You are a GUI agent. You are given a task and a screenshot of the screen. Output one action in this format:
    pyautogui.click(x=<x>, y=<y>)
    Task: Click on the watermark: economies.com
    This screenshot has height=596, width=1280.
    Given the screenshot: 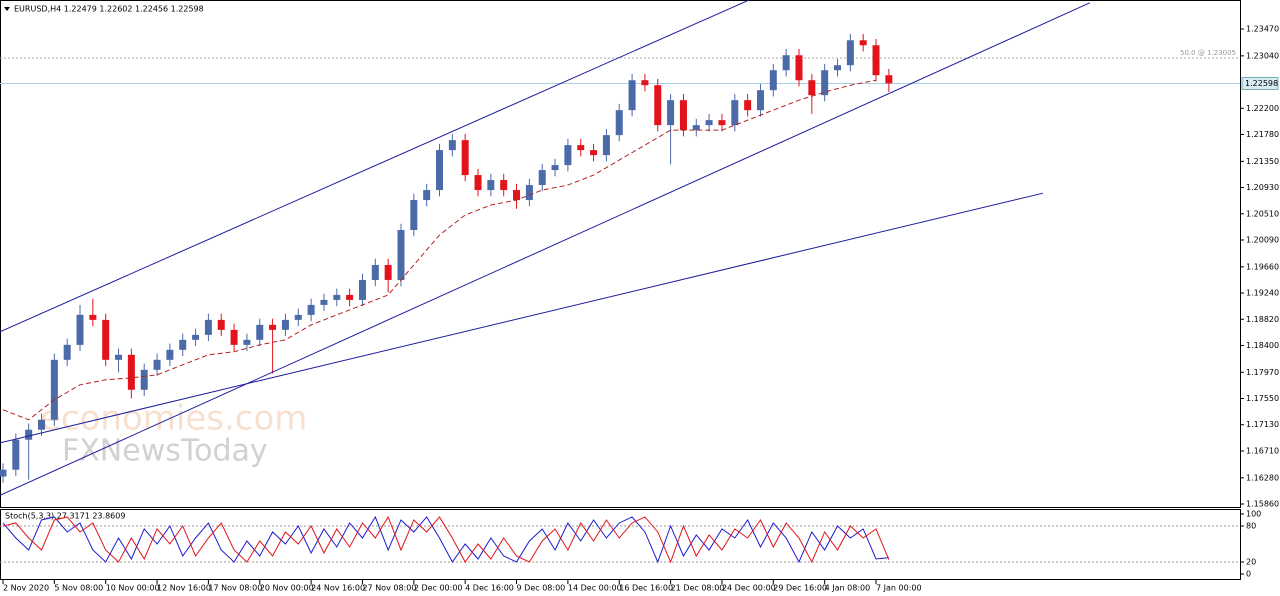 What is the action you would take?
    pyautogui.click(x=173, y=419)
    